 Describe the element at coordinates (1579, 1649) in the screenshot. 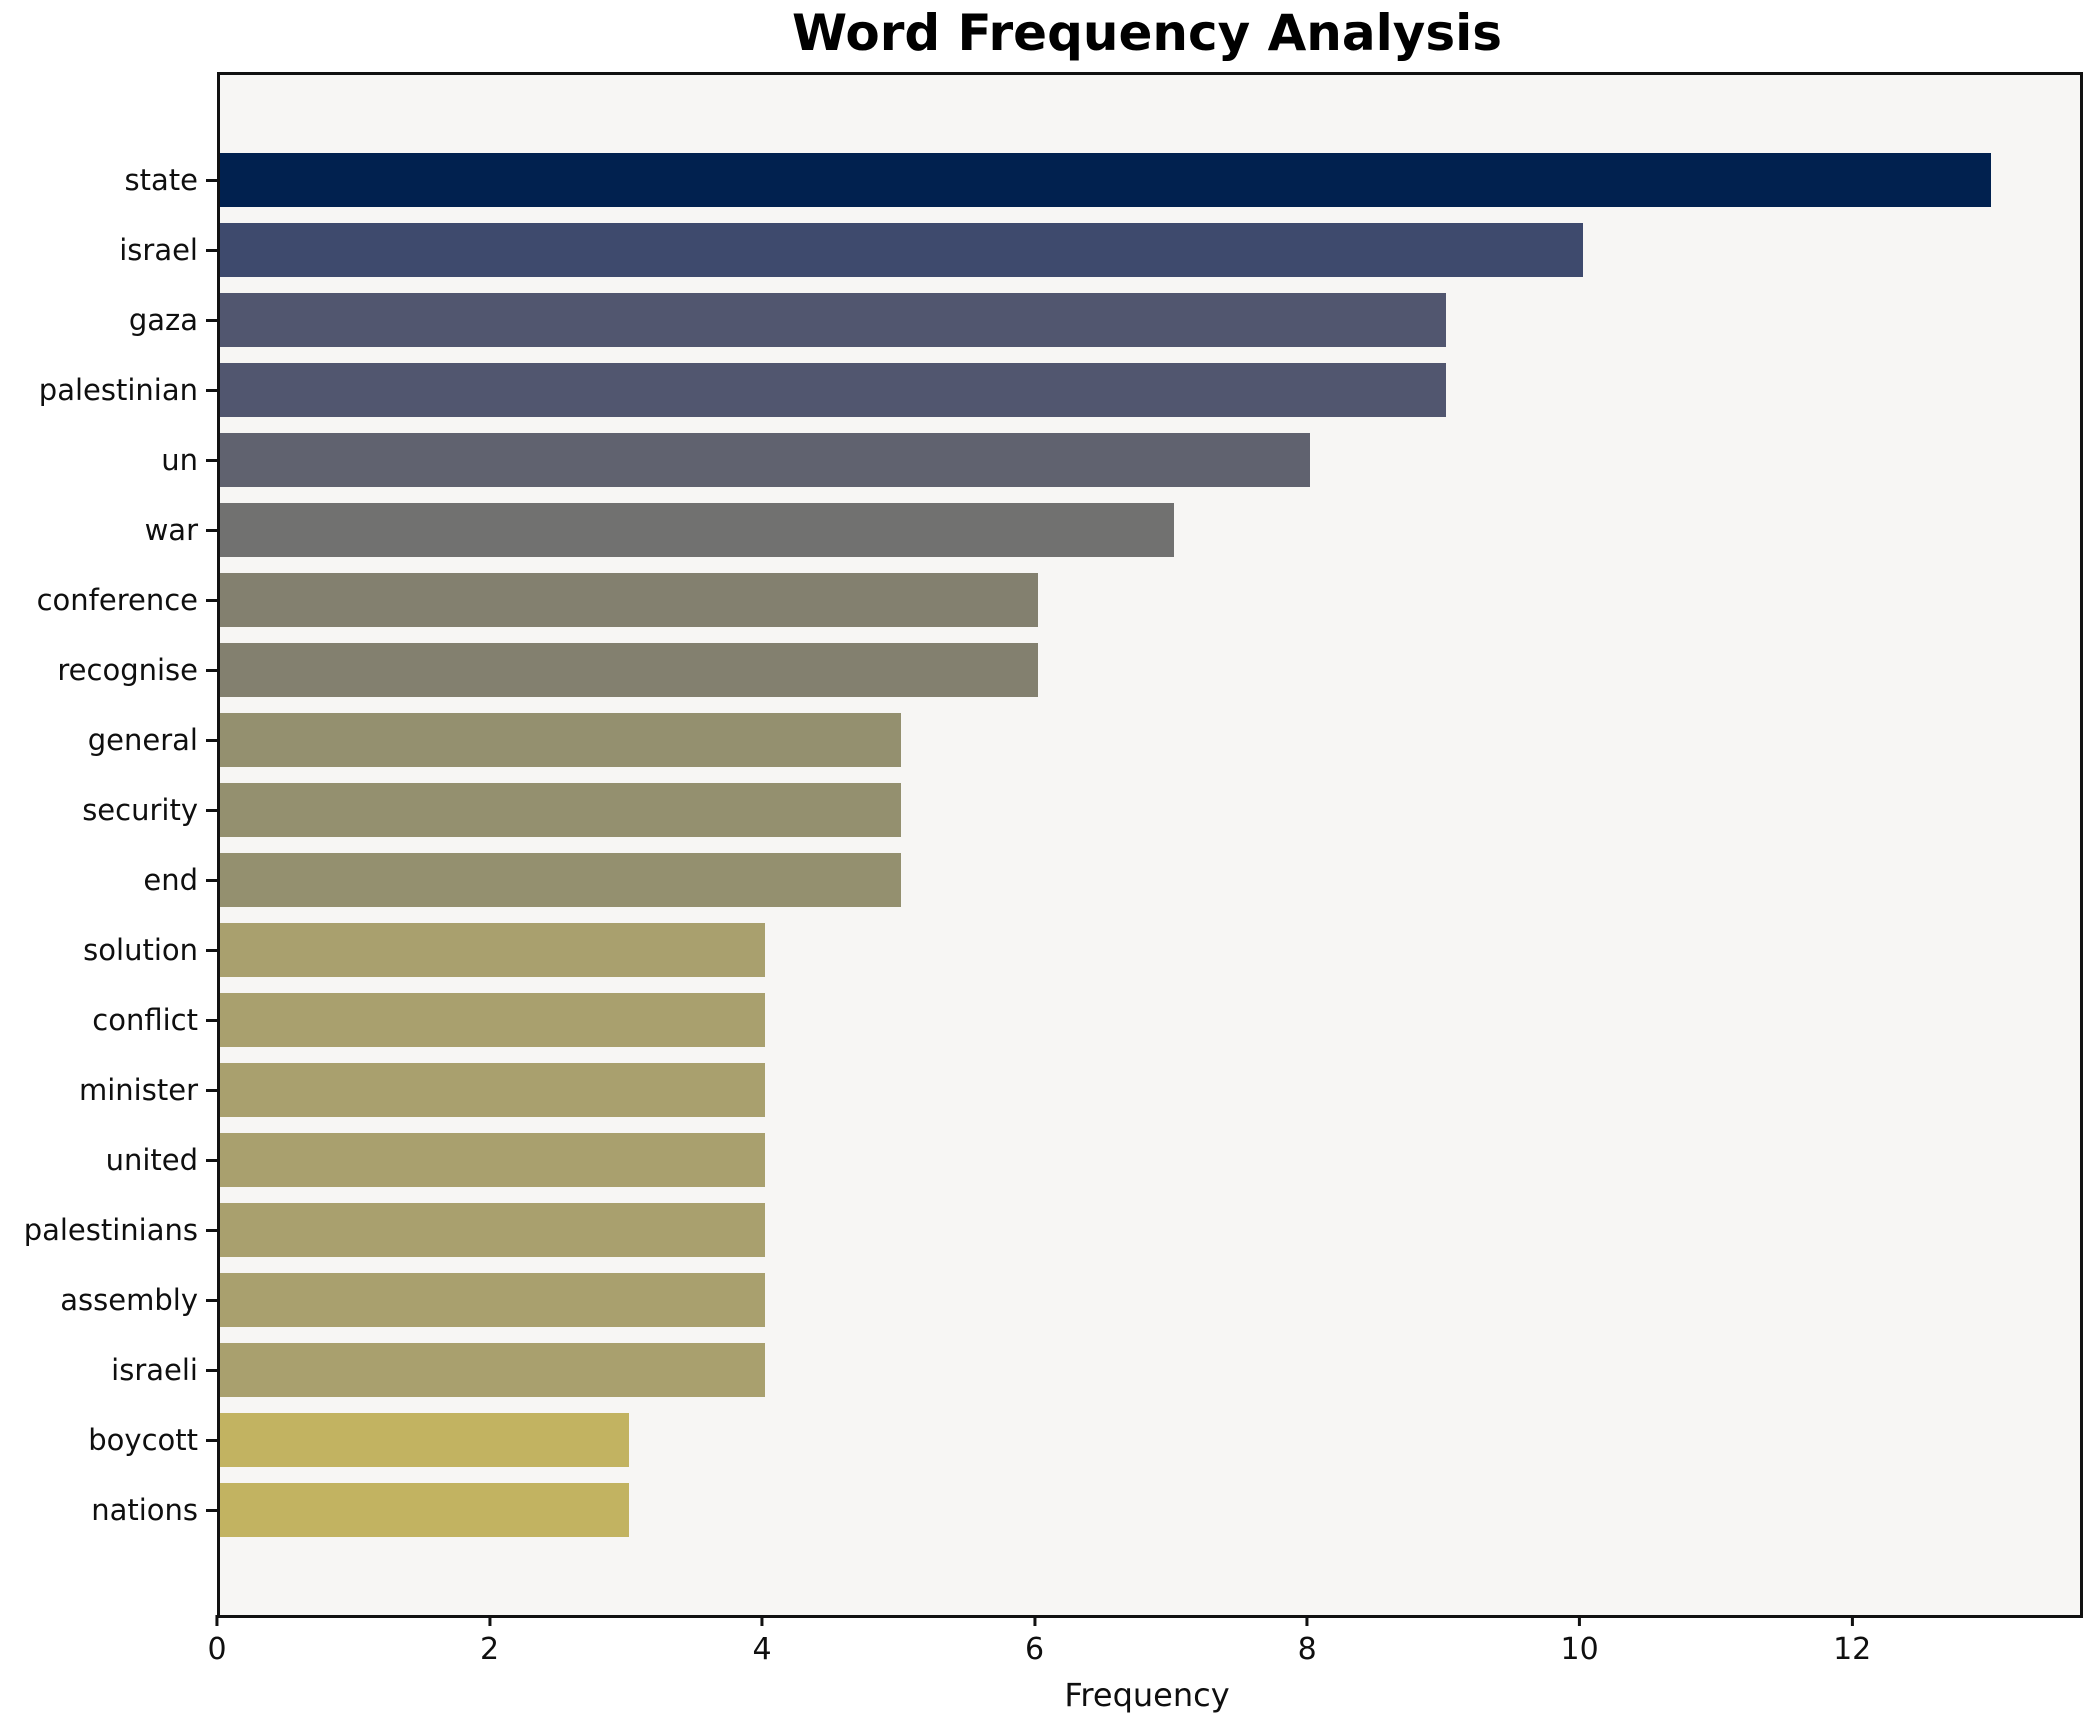

I see `x-tick-label: 10` at that location.